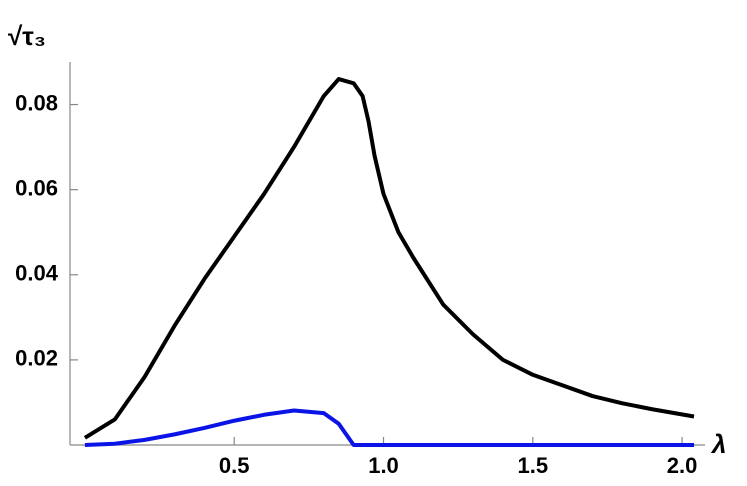  What do you see at coordinates (36, 358) in the screenshot?
I see `y-tick-label: 0.02` at bounding box center [36, 358].